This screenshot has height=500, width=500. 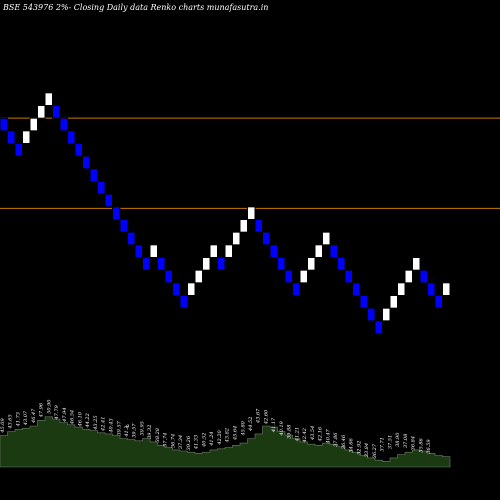 What do you see at coordinates (329, 436) in the screenshot?
I see `volume-label: 40.47` at bounding box center [329, 436].